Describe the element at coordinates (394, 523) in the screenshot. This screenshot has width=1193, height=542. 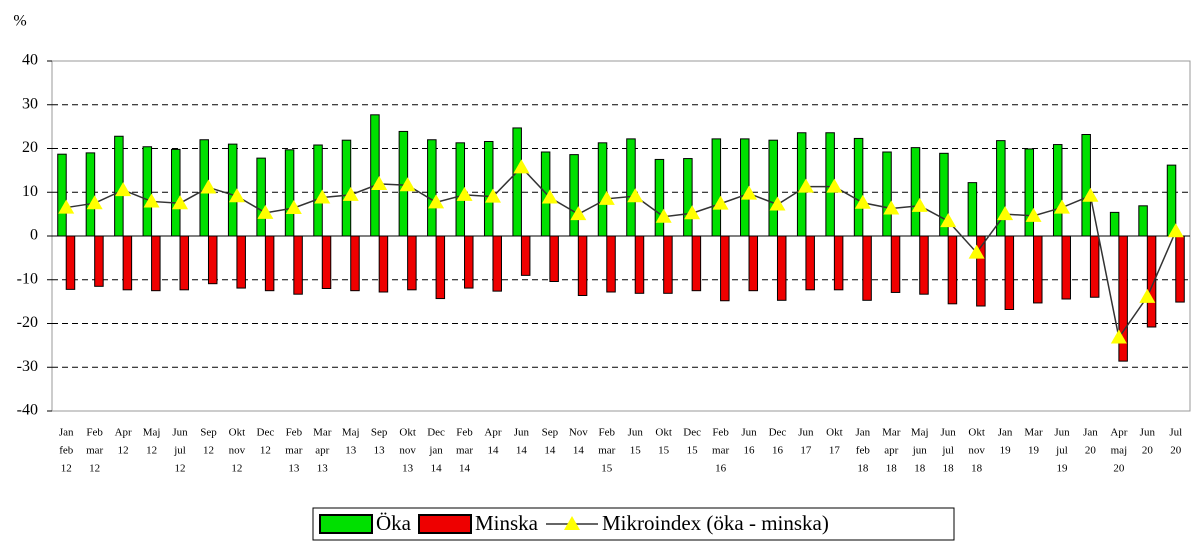
I see `legend-label: Öka` at that location.